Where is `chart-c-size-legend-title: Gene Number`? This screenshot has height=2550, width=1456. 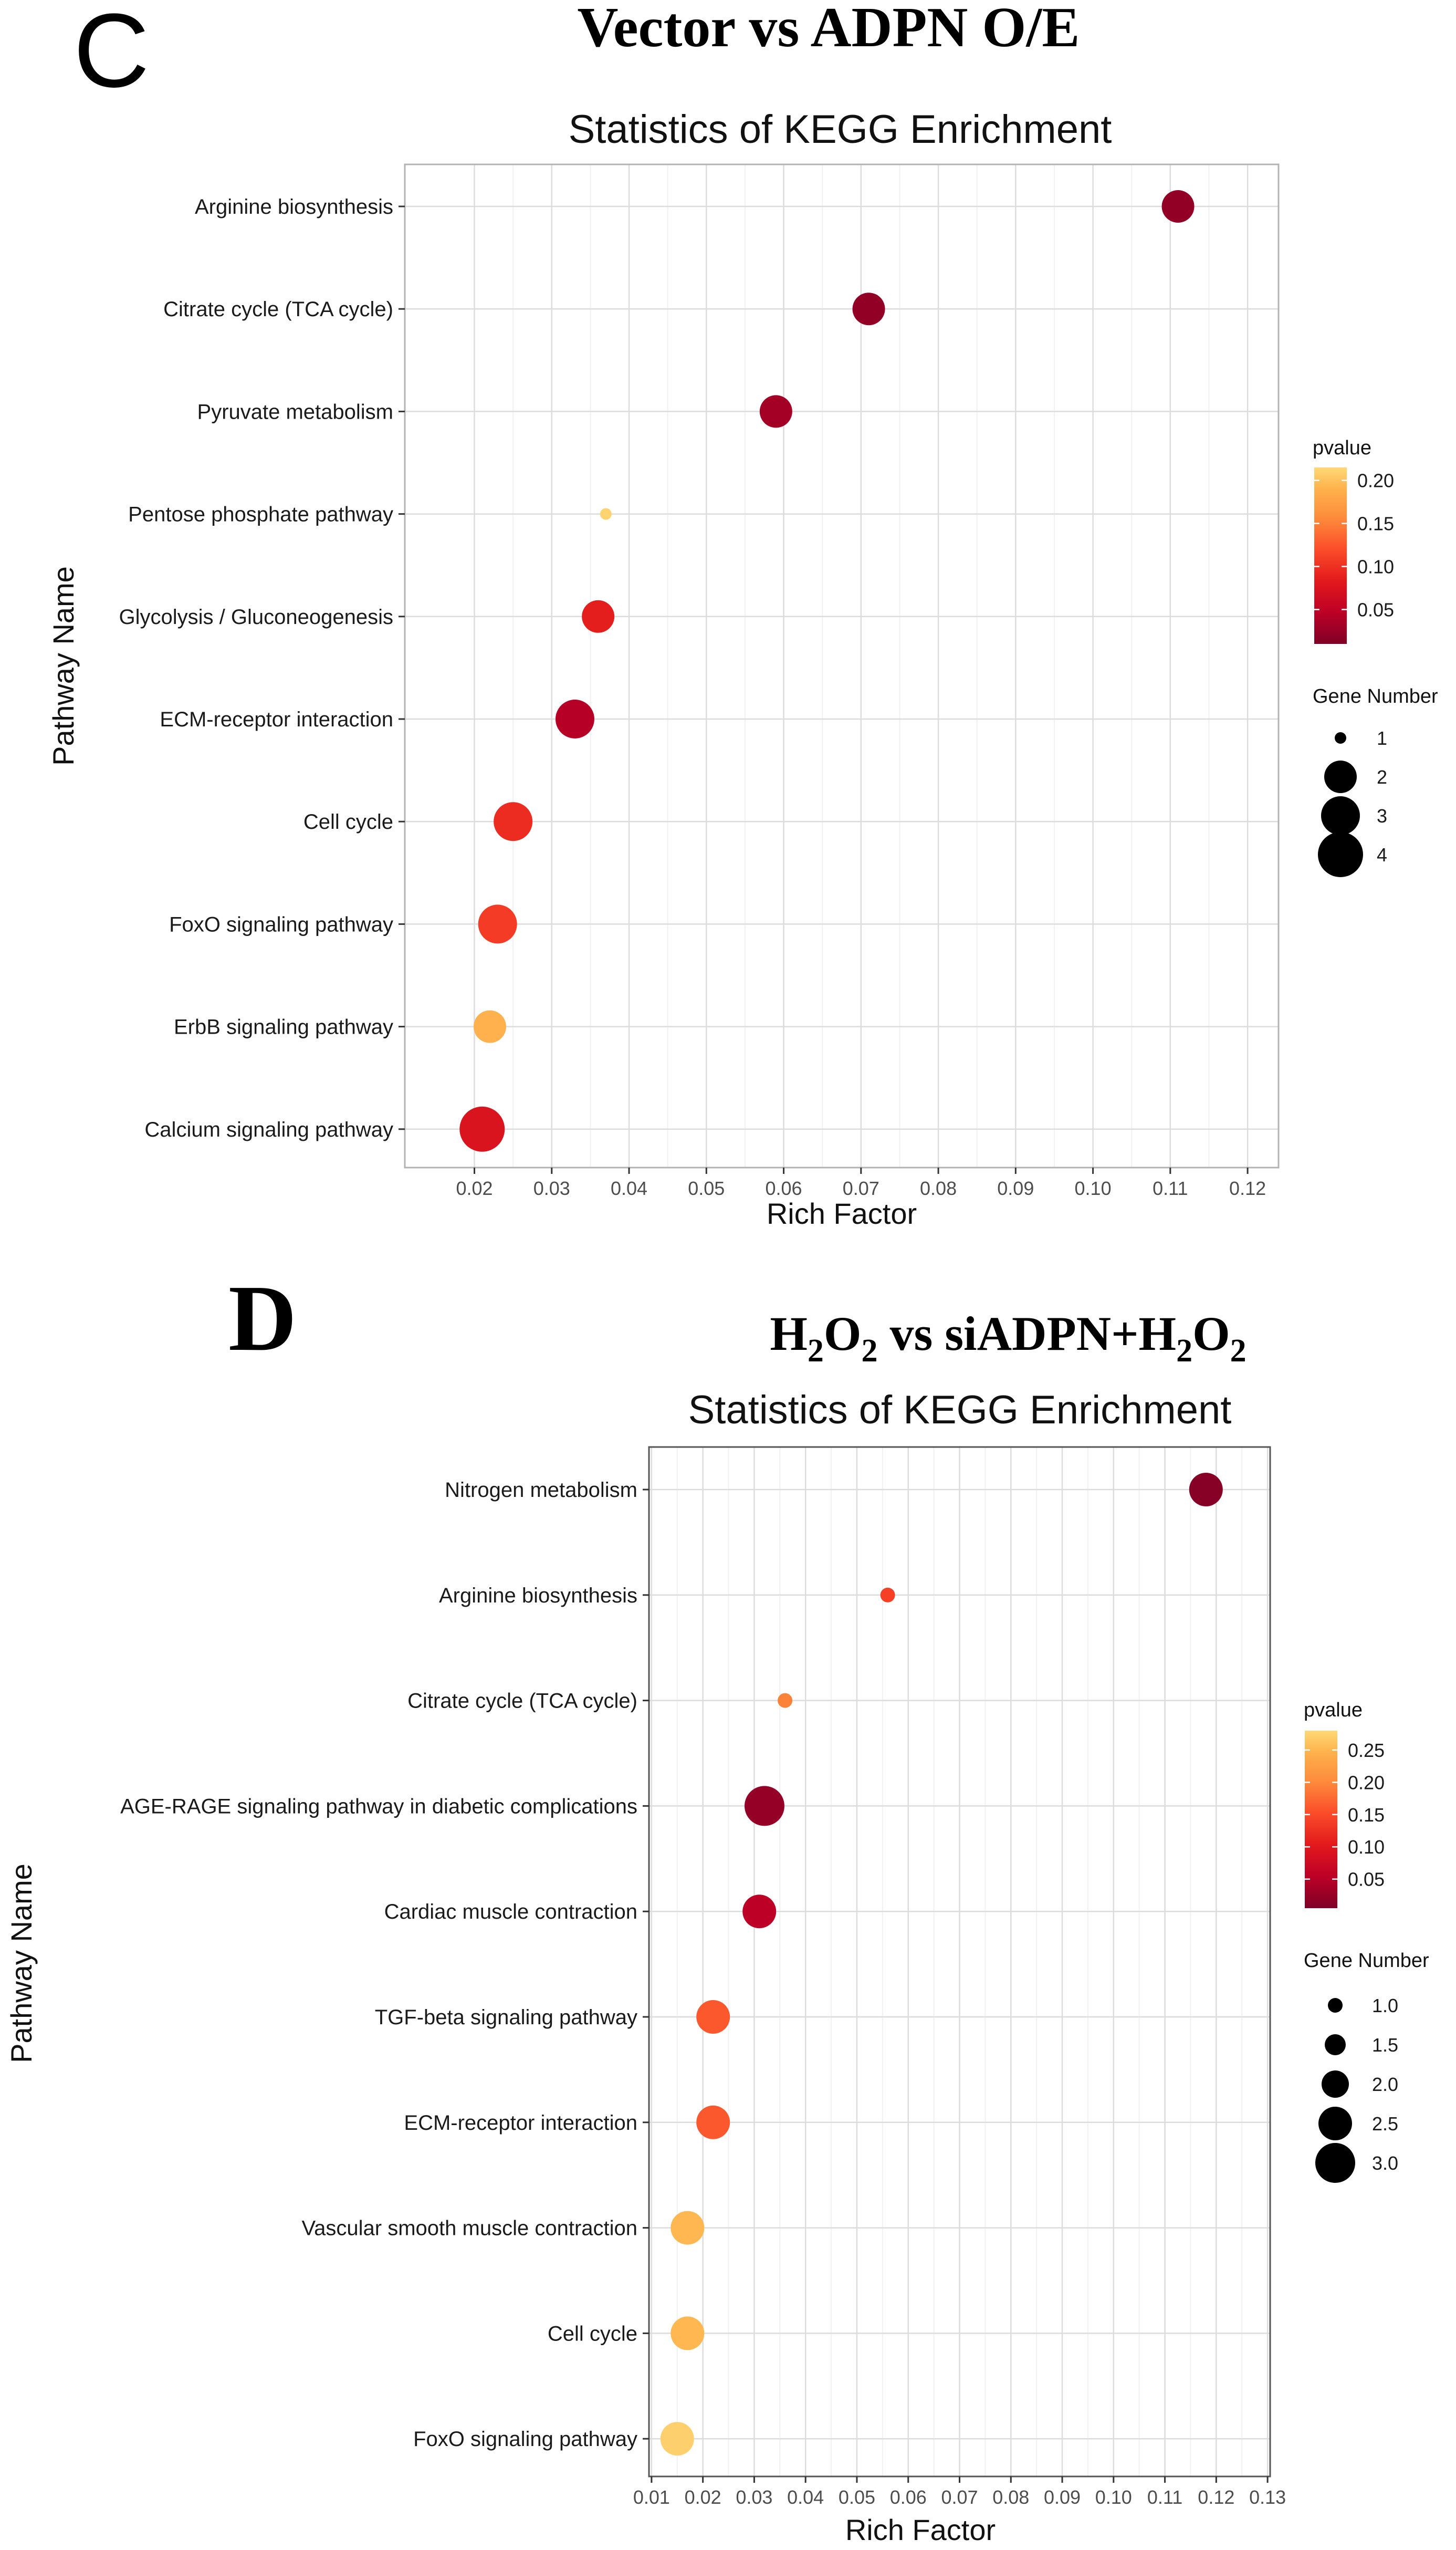
chart-c-size-legend-title: Gene Number is located at coordinates (1375, 696).